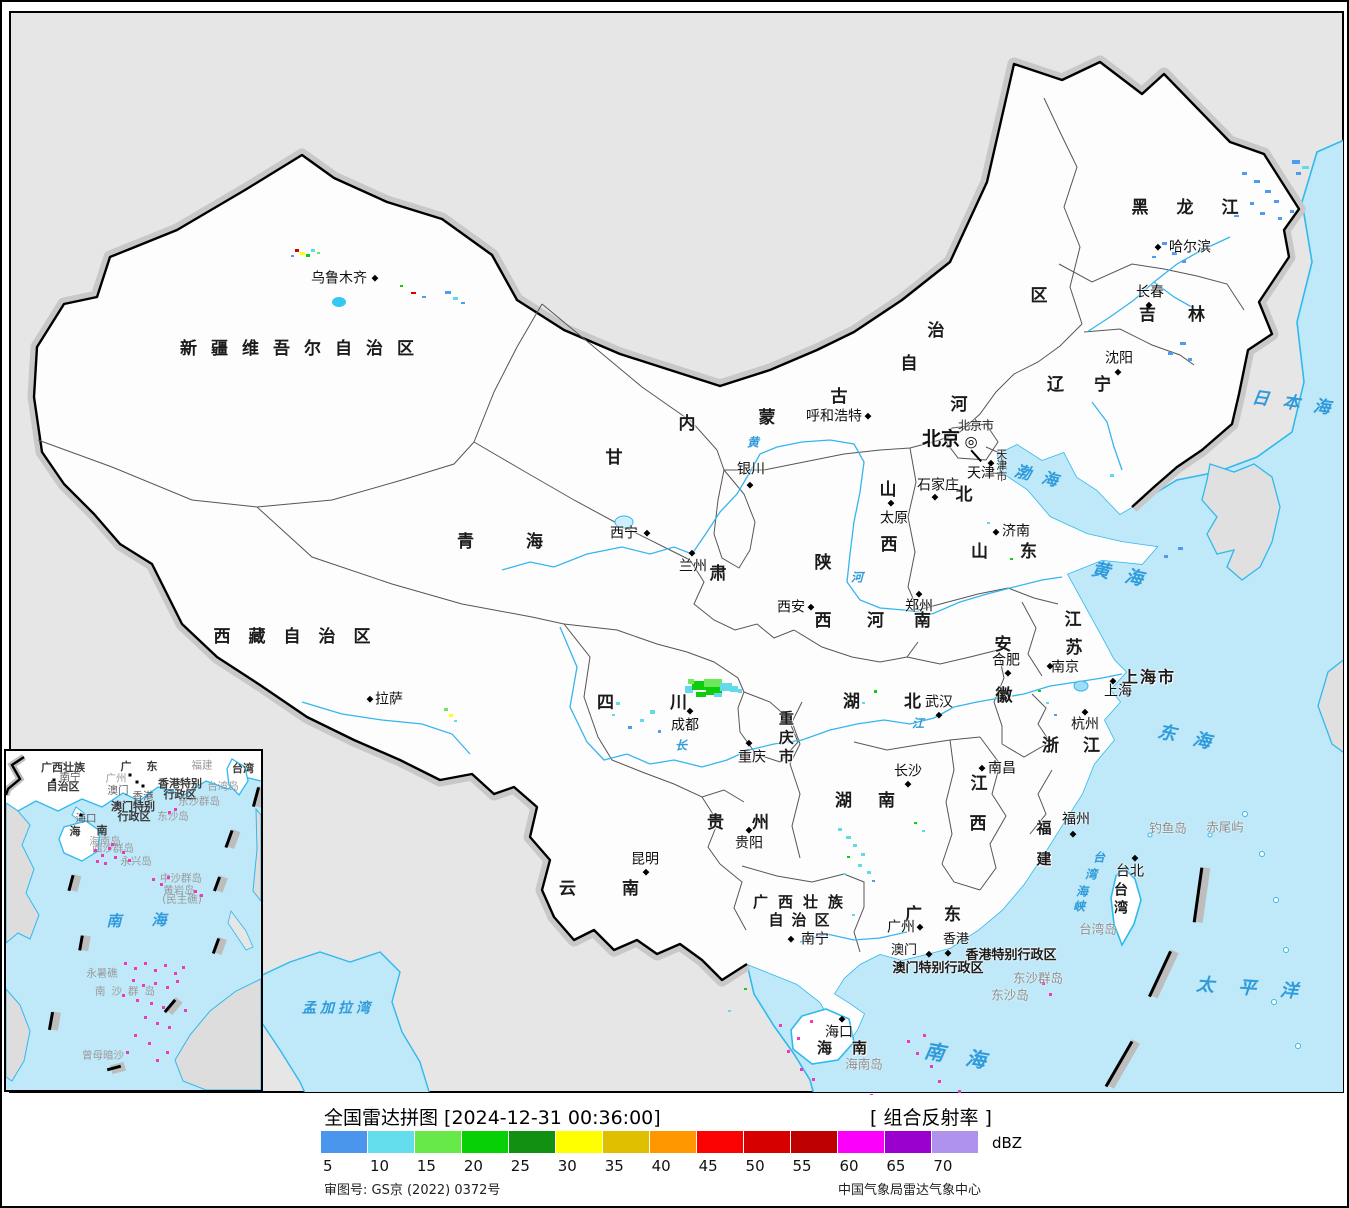 The height and width of the screenshot is (1208, 1349). What do you see at coordinates (849, 1166) in the screenshot?
I see `legend-tick-label: 60` at bounding box center [849, 1166].